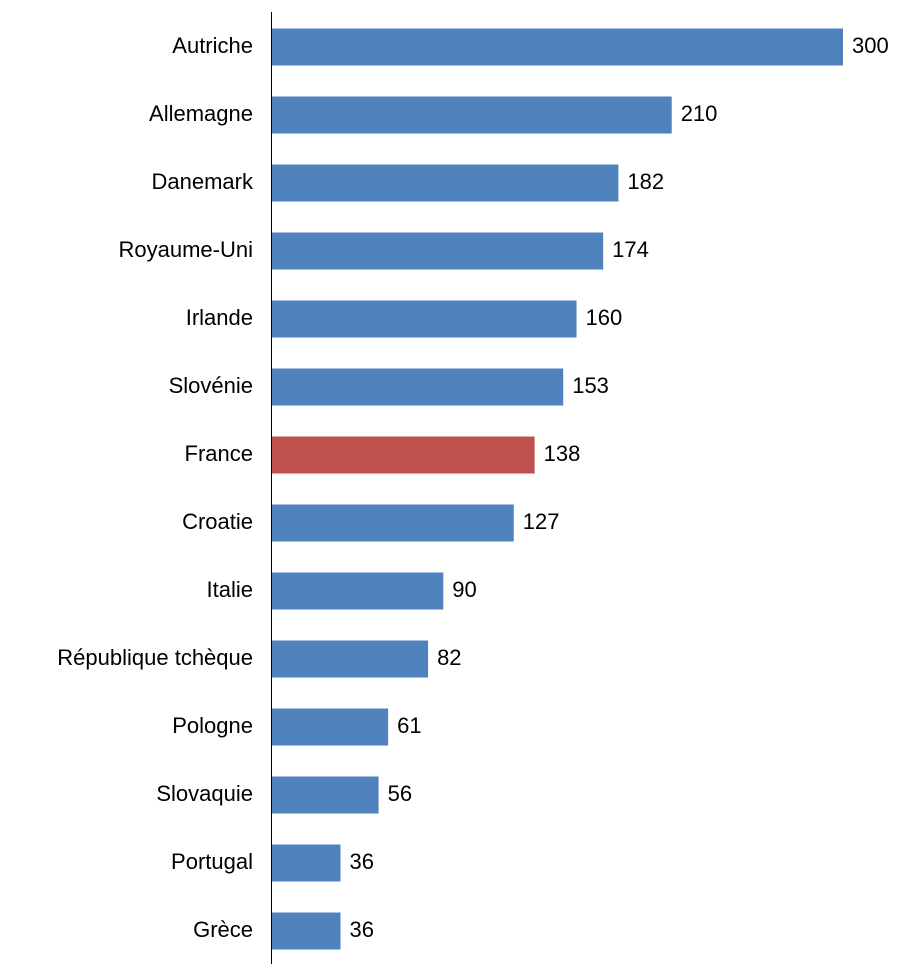  What do you see at coordinates (645, 181) in the screenshot?
I see `data-label: 182` at bounding box center [645, 181].